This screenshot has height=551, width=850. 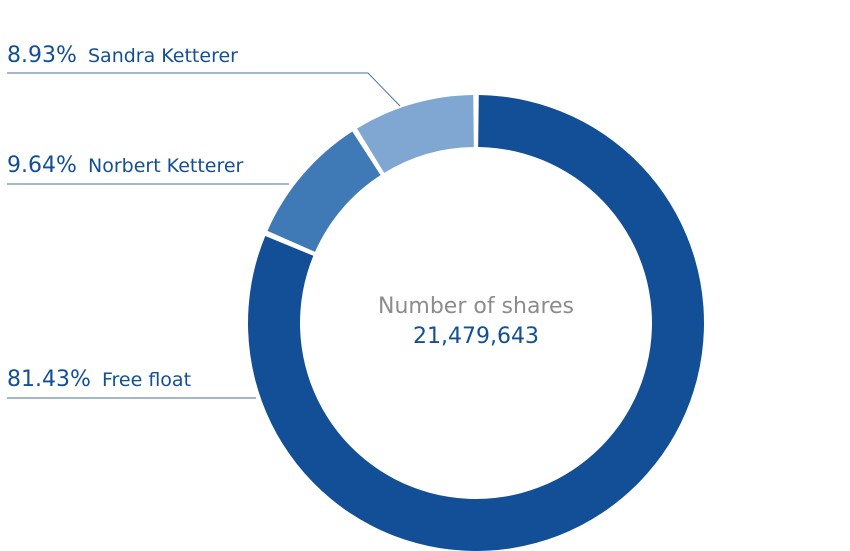 What do you see at coordinates (476, 336) in the screenshot?
I see `center-value: 21,479,643` at bounding box center [476, 336].